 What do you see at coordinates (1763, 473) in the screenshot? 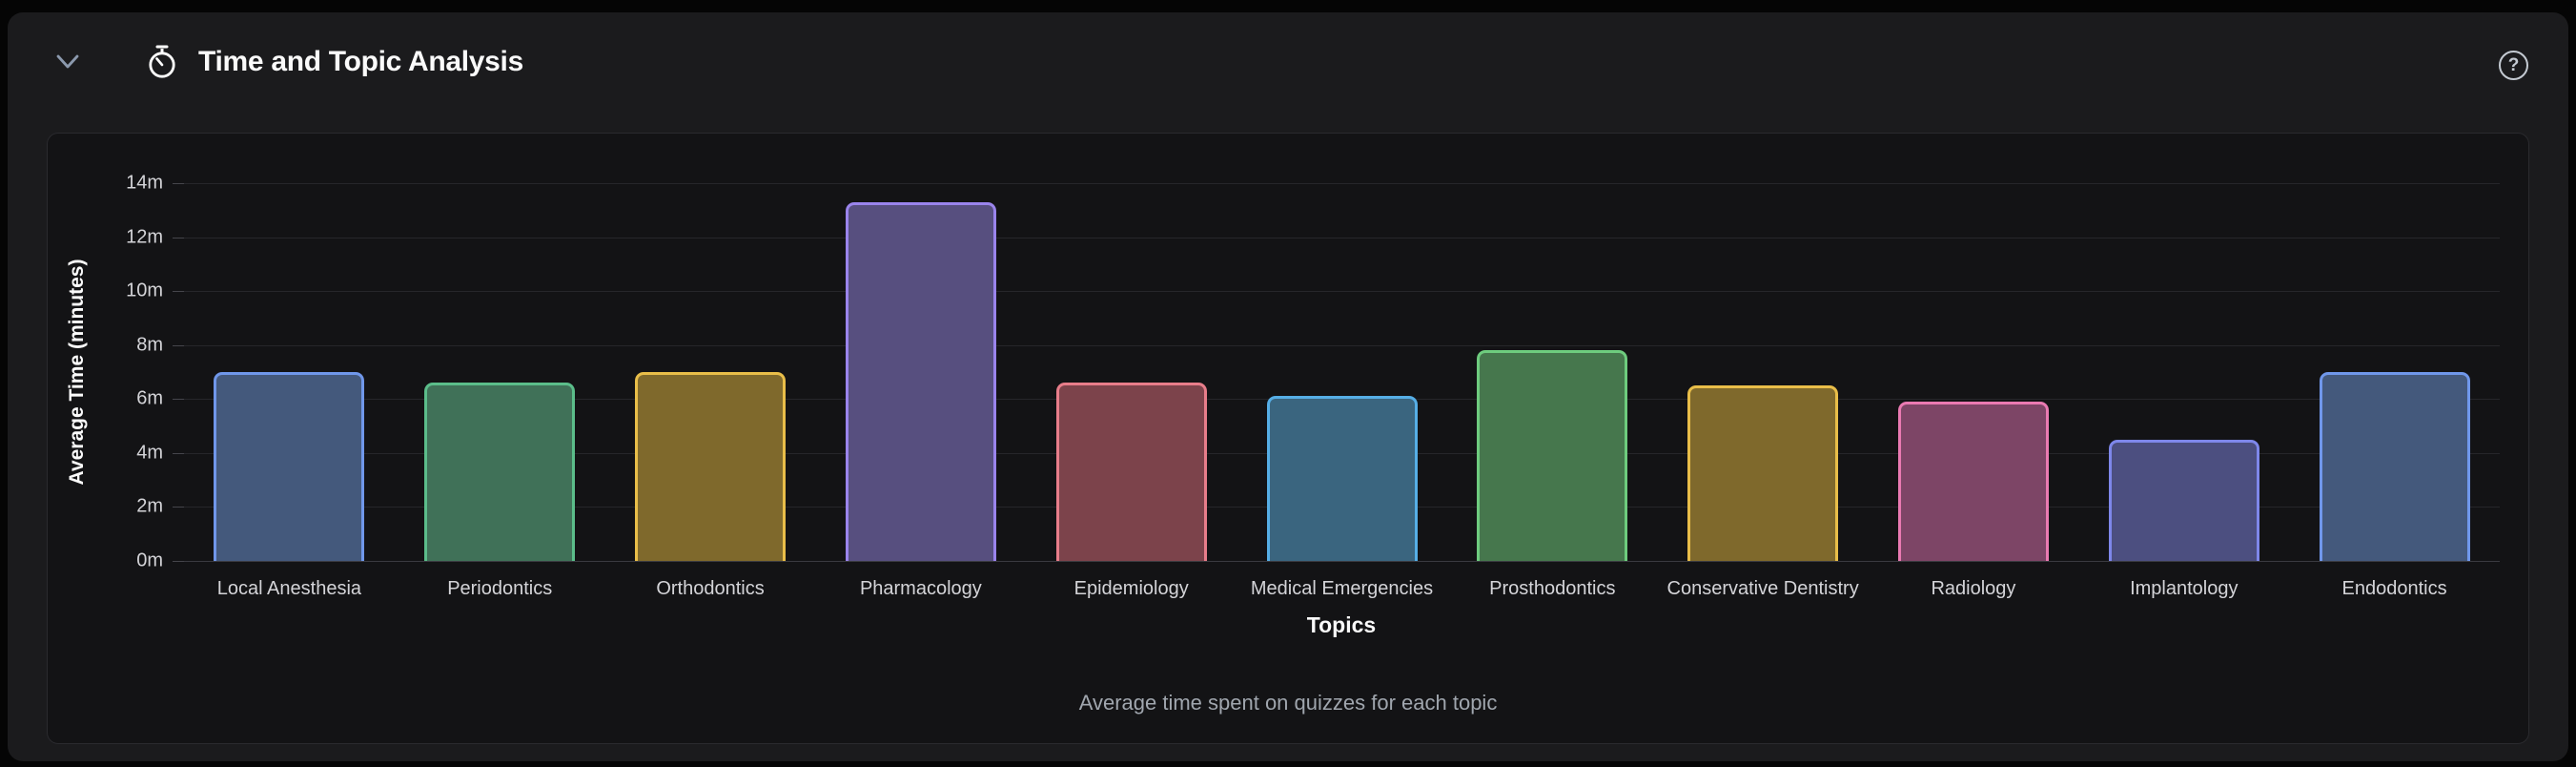
I see `bar-conservative-dentistry` at bounding box center [1763, 473].